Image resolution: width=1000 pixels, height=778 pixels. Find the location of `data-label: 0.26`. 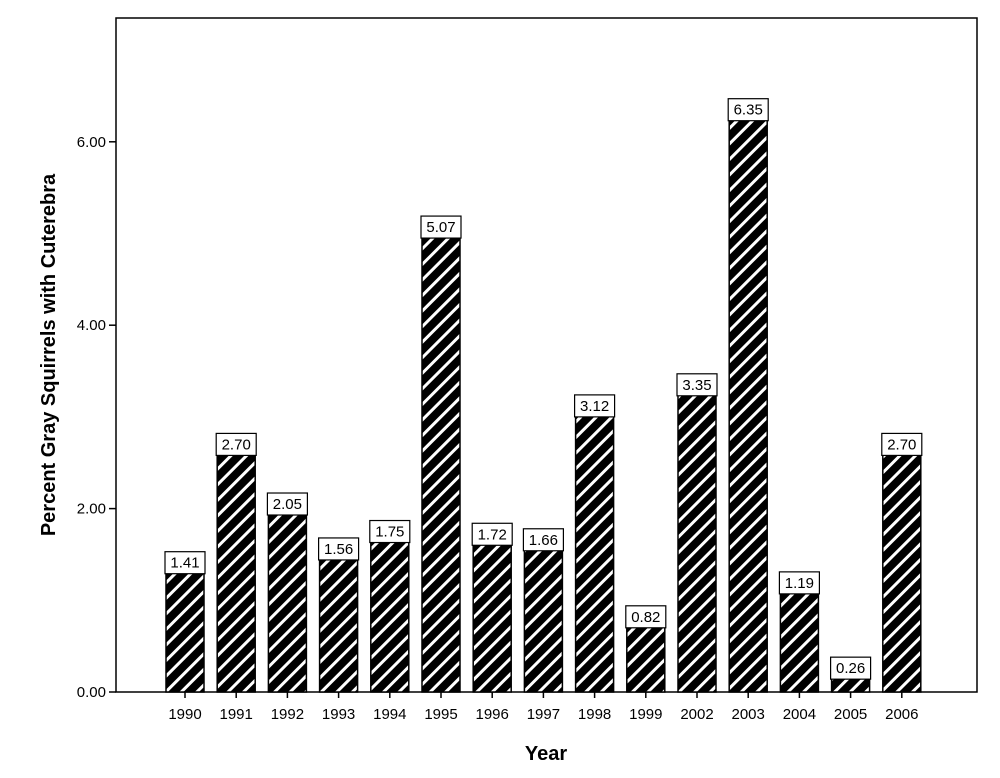

data-label: 0.26 is located at coordinates (850, 668).